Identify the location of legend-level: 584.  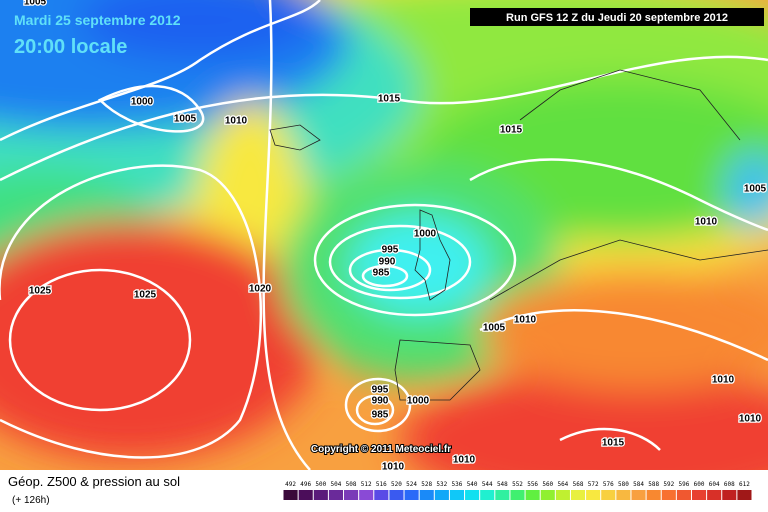
(638, 484).